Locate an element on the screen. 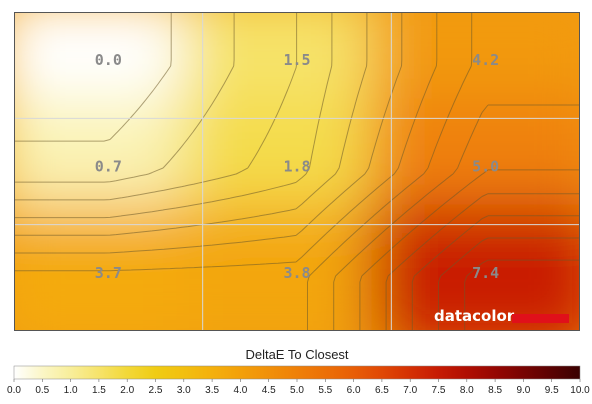 Image resolution: width=592 pixels, height=404 pixels. scale-tick-label: 6.0 is located at coordinates (354, 390).